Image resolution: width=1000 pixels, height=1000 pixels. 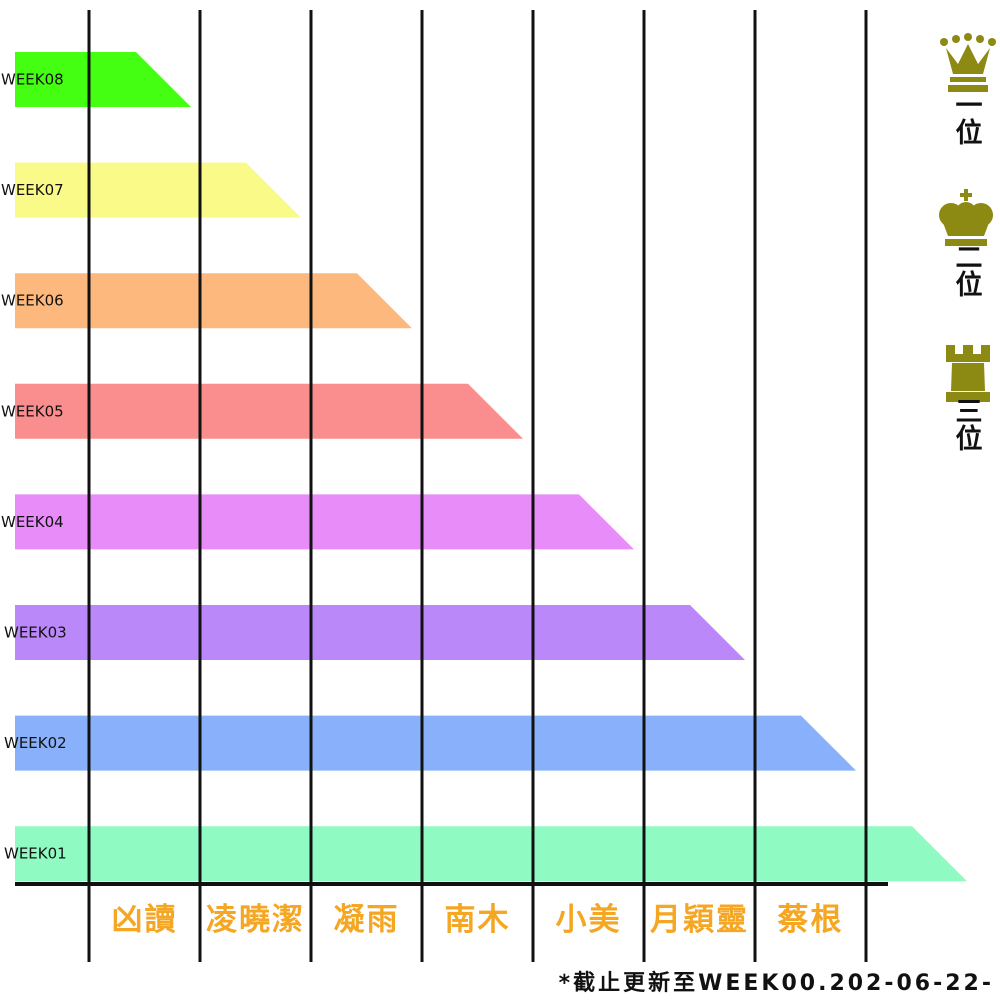 I want to click on queen-crown-icon, so click(x=968, y=62).